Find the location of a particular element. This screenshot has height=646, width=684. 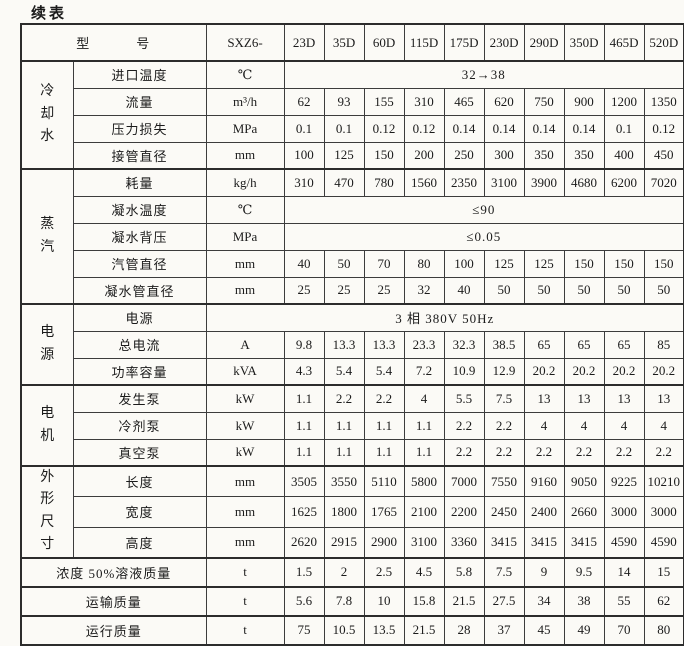

value-cell: 34 is located at coordinates (544, 601).